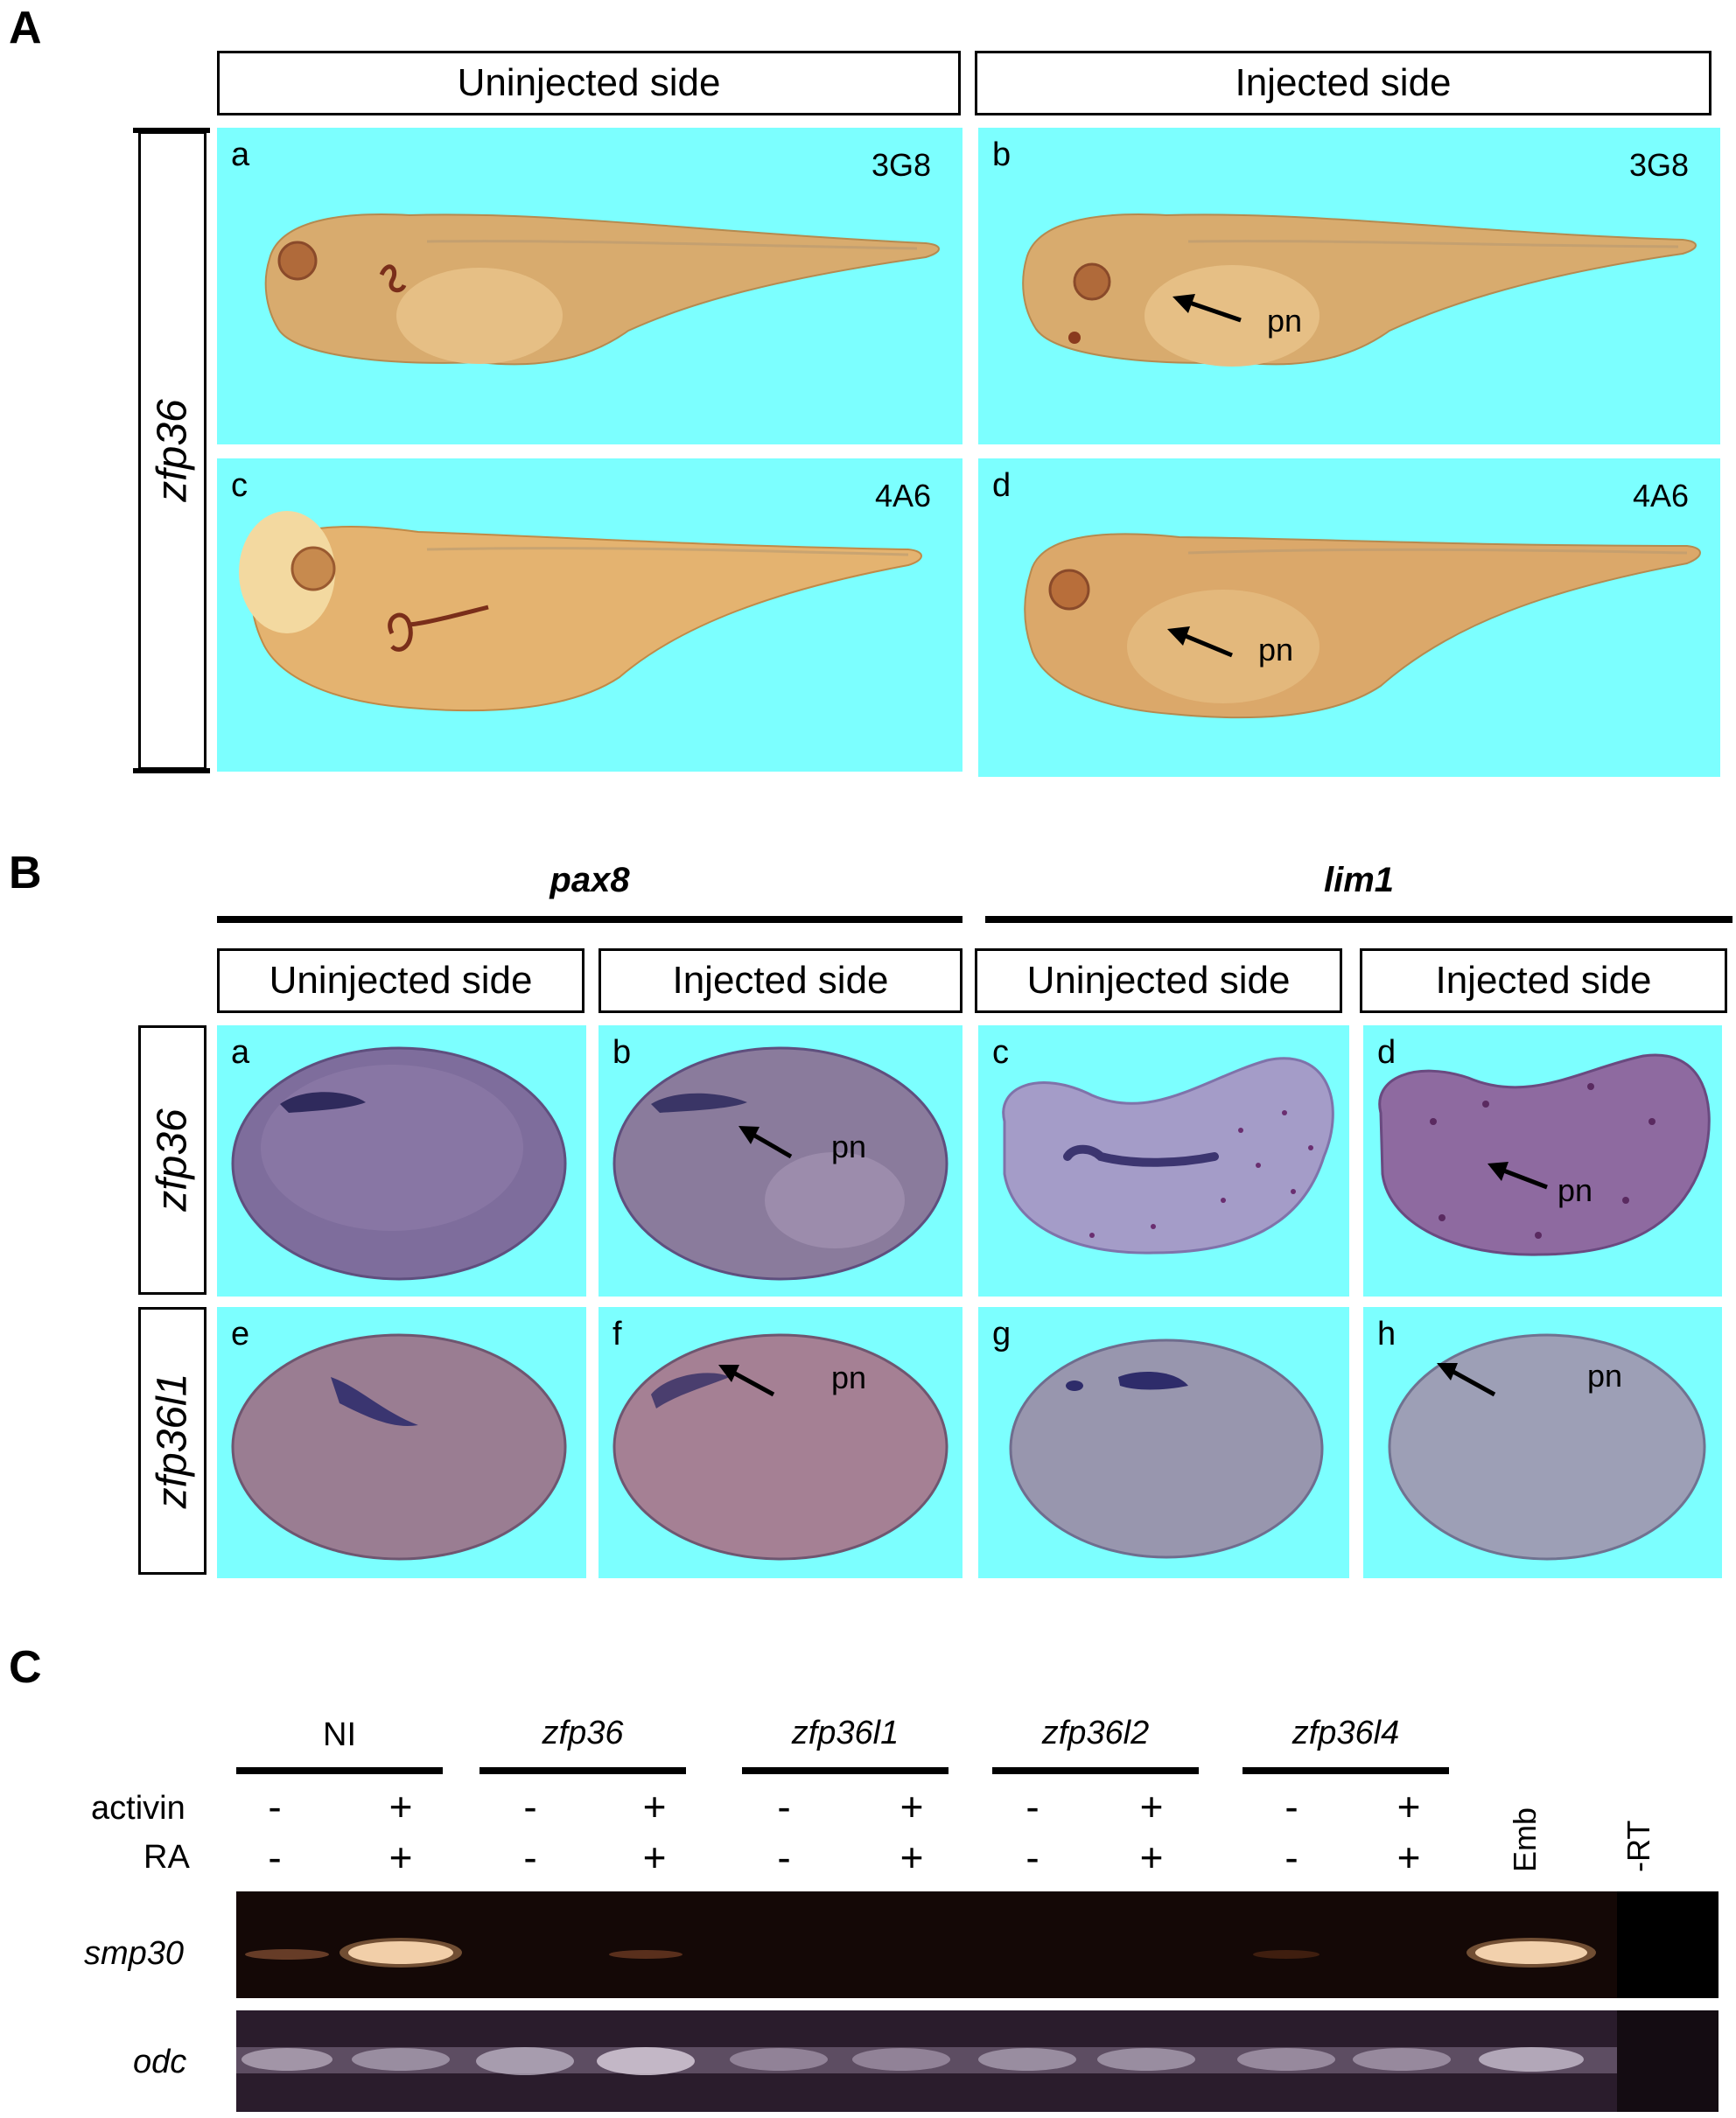 This screenshot has height=2118, width=1736. Describe the element at coordinates (1158, 980) in the screenshot. I see `panel-b-header-3: Uninjected side` at that location.